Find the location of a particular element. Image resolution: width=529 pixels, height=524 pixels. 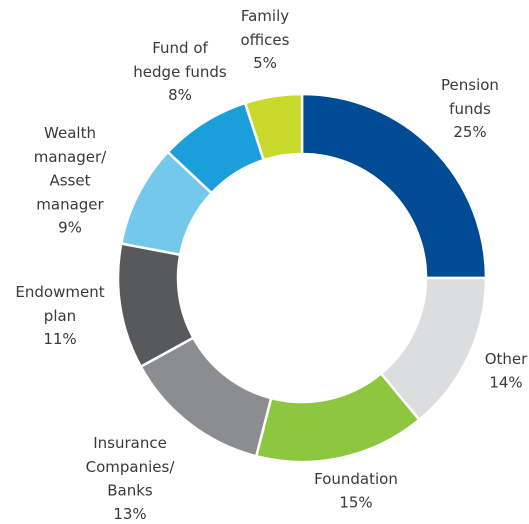

label-line: funds is located at coordinates (470, 108).